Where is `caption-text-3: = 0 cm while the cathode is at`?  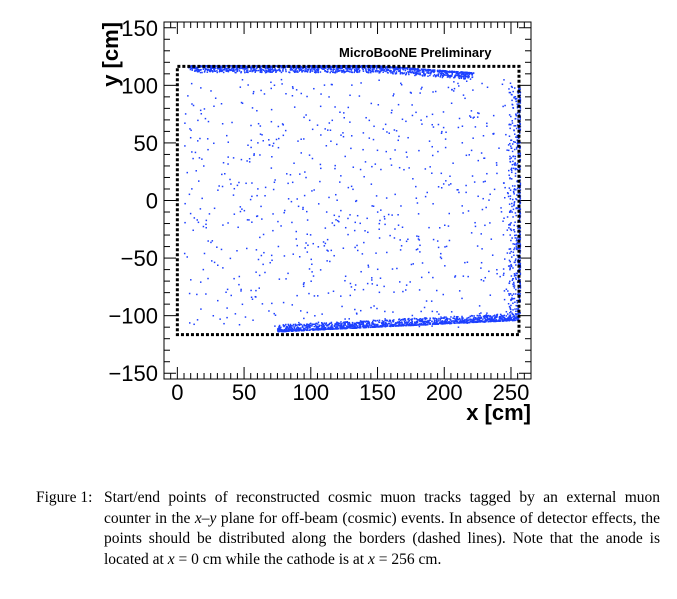 caption-text-3: = 0 cm while the cathode is at is located at coordinates (271, 559).